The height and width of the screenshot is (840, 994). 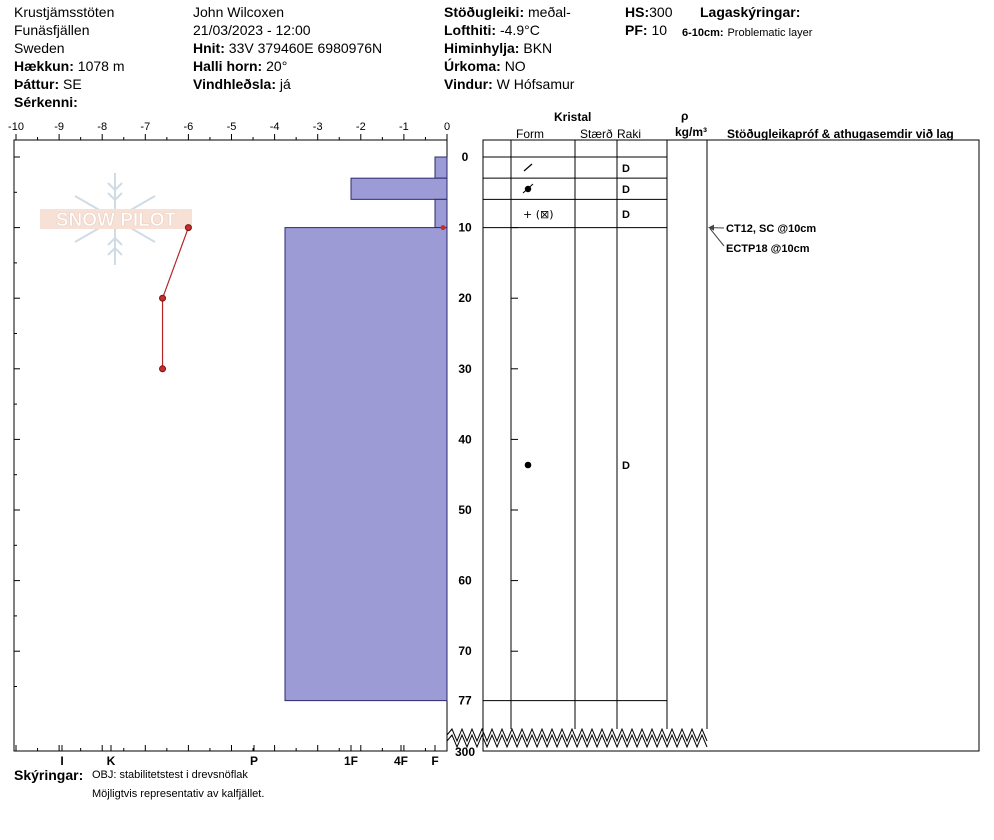 I want to click on footer-label: Skýringar:, so click(x=49, y=775).